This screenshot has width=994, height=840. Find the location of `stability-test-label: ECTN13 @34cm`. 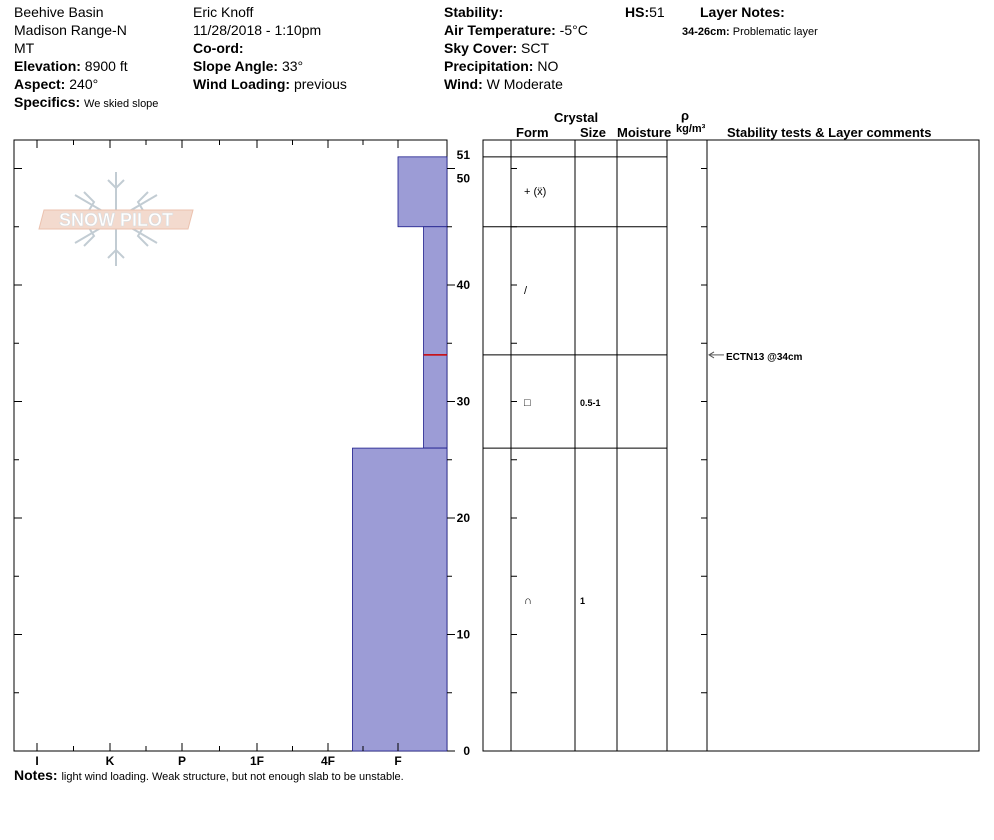

stability-test-label: ECTN13 @34cm is located at coordinates (764, 357).